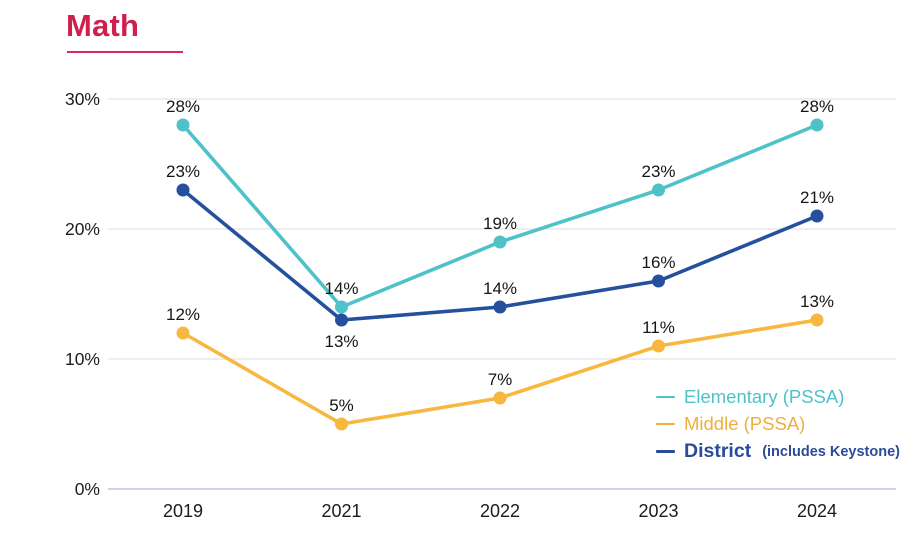 The height and width of the screenshot is (541, 900). I want to click on page-title: Math, so click(103, 25).